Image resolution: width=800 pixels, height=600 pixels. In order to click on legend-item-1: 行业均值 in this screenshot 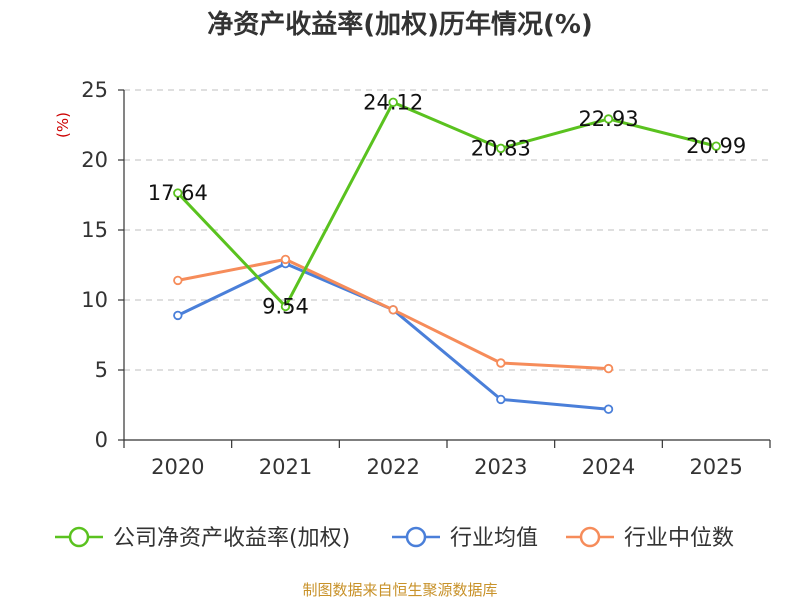, I will do `click(465, 538)`.